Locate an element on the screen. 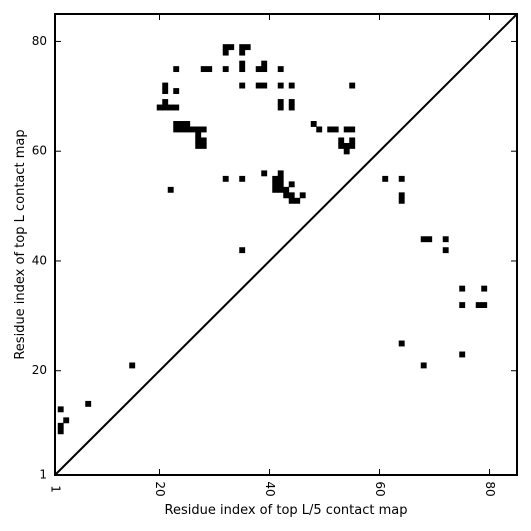 The height and width of the screenshot is (531, 531). y-tick-label: 1 is located at coordinates (43, 475).